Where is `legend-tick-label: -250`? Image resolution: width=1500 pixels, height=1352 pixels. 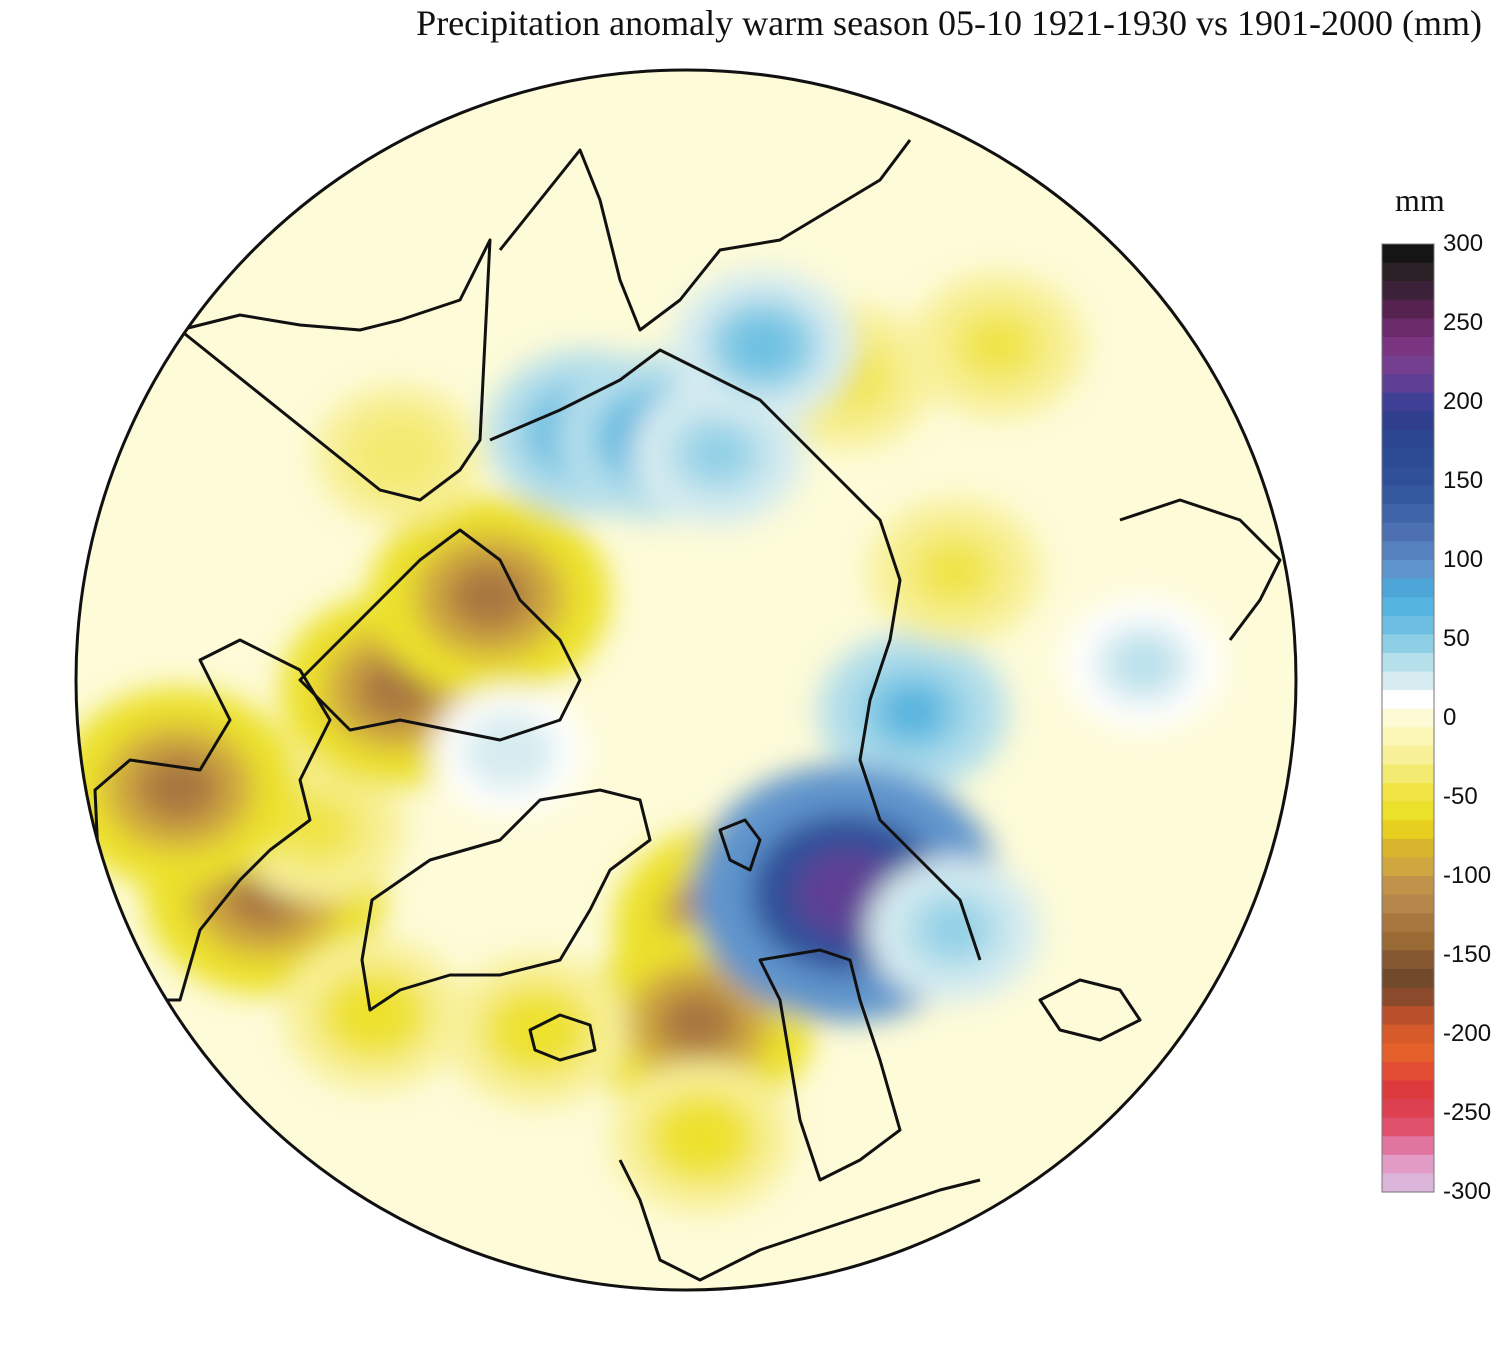
legend-tick-label: -250 is located at coordinates (1467, 1112).